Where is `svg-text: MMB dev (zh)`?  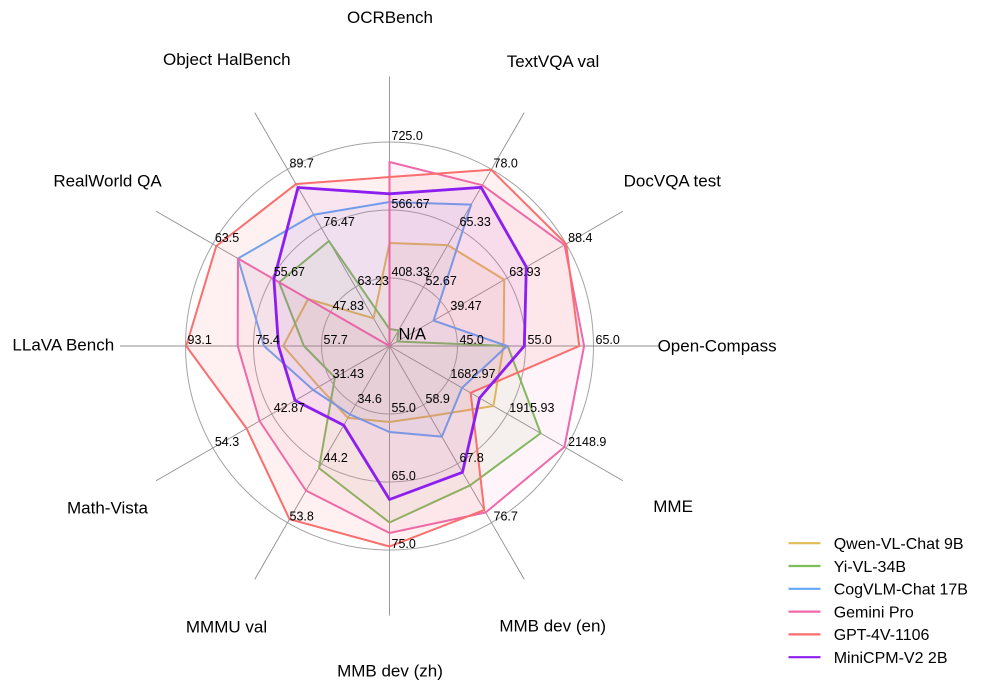 svg-text: MMB dev (zh) is located at coordinates (390, 671).